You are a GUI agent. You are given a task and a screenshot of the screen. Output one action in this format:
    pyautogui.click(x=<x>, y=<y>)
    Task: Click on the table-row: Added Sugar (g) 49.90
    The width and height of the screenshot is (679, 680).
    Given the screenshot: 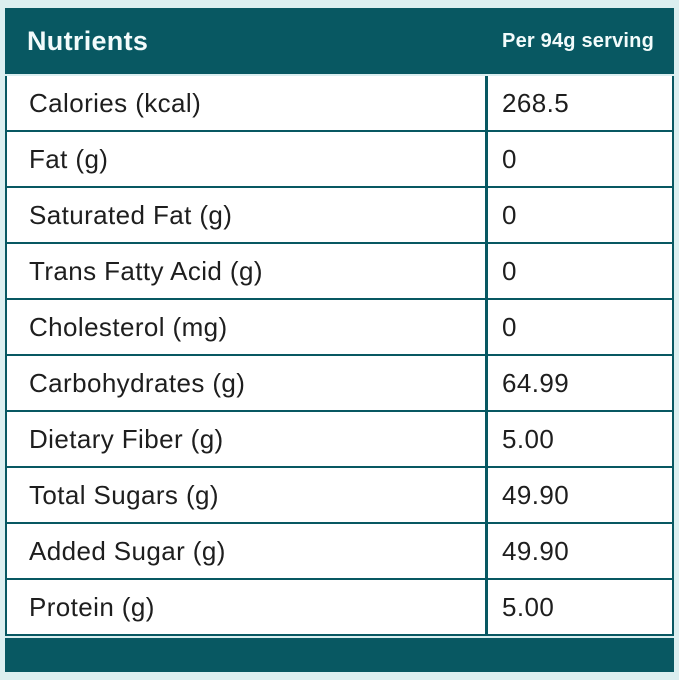 What is the action you would take?
    pyautogui.click(x=339, y=552)
    